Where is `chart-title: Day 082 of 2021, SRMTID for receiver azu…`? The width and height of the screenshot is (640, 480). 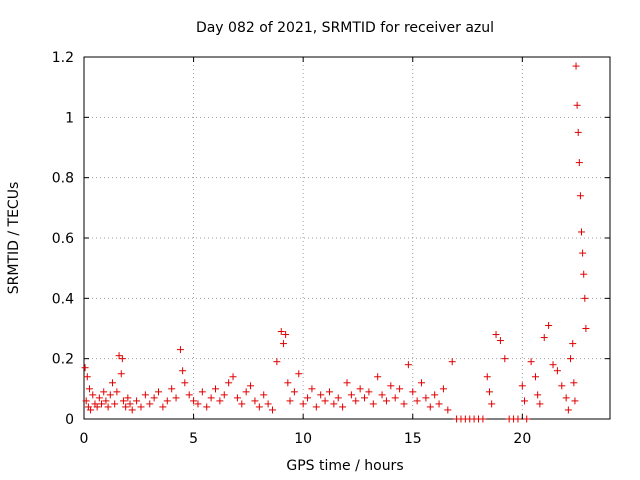 chart-title: Day 082 of 2021, SRMTID for receiver azu… is located at coordinates (345, 28).